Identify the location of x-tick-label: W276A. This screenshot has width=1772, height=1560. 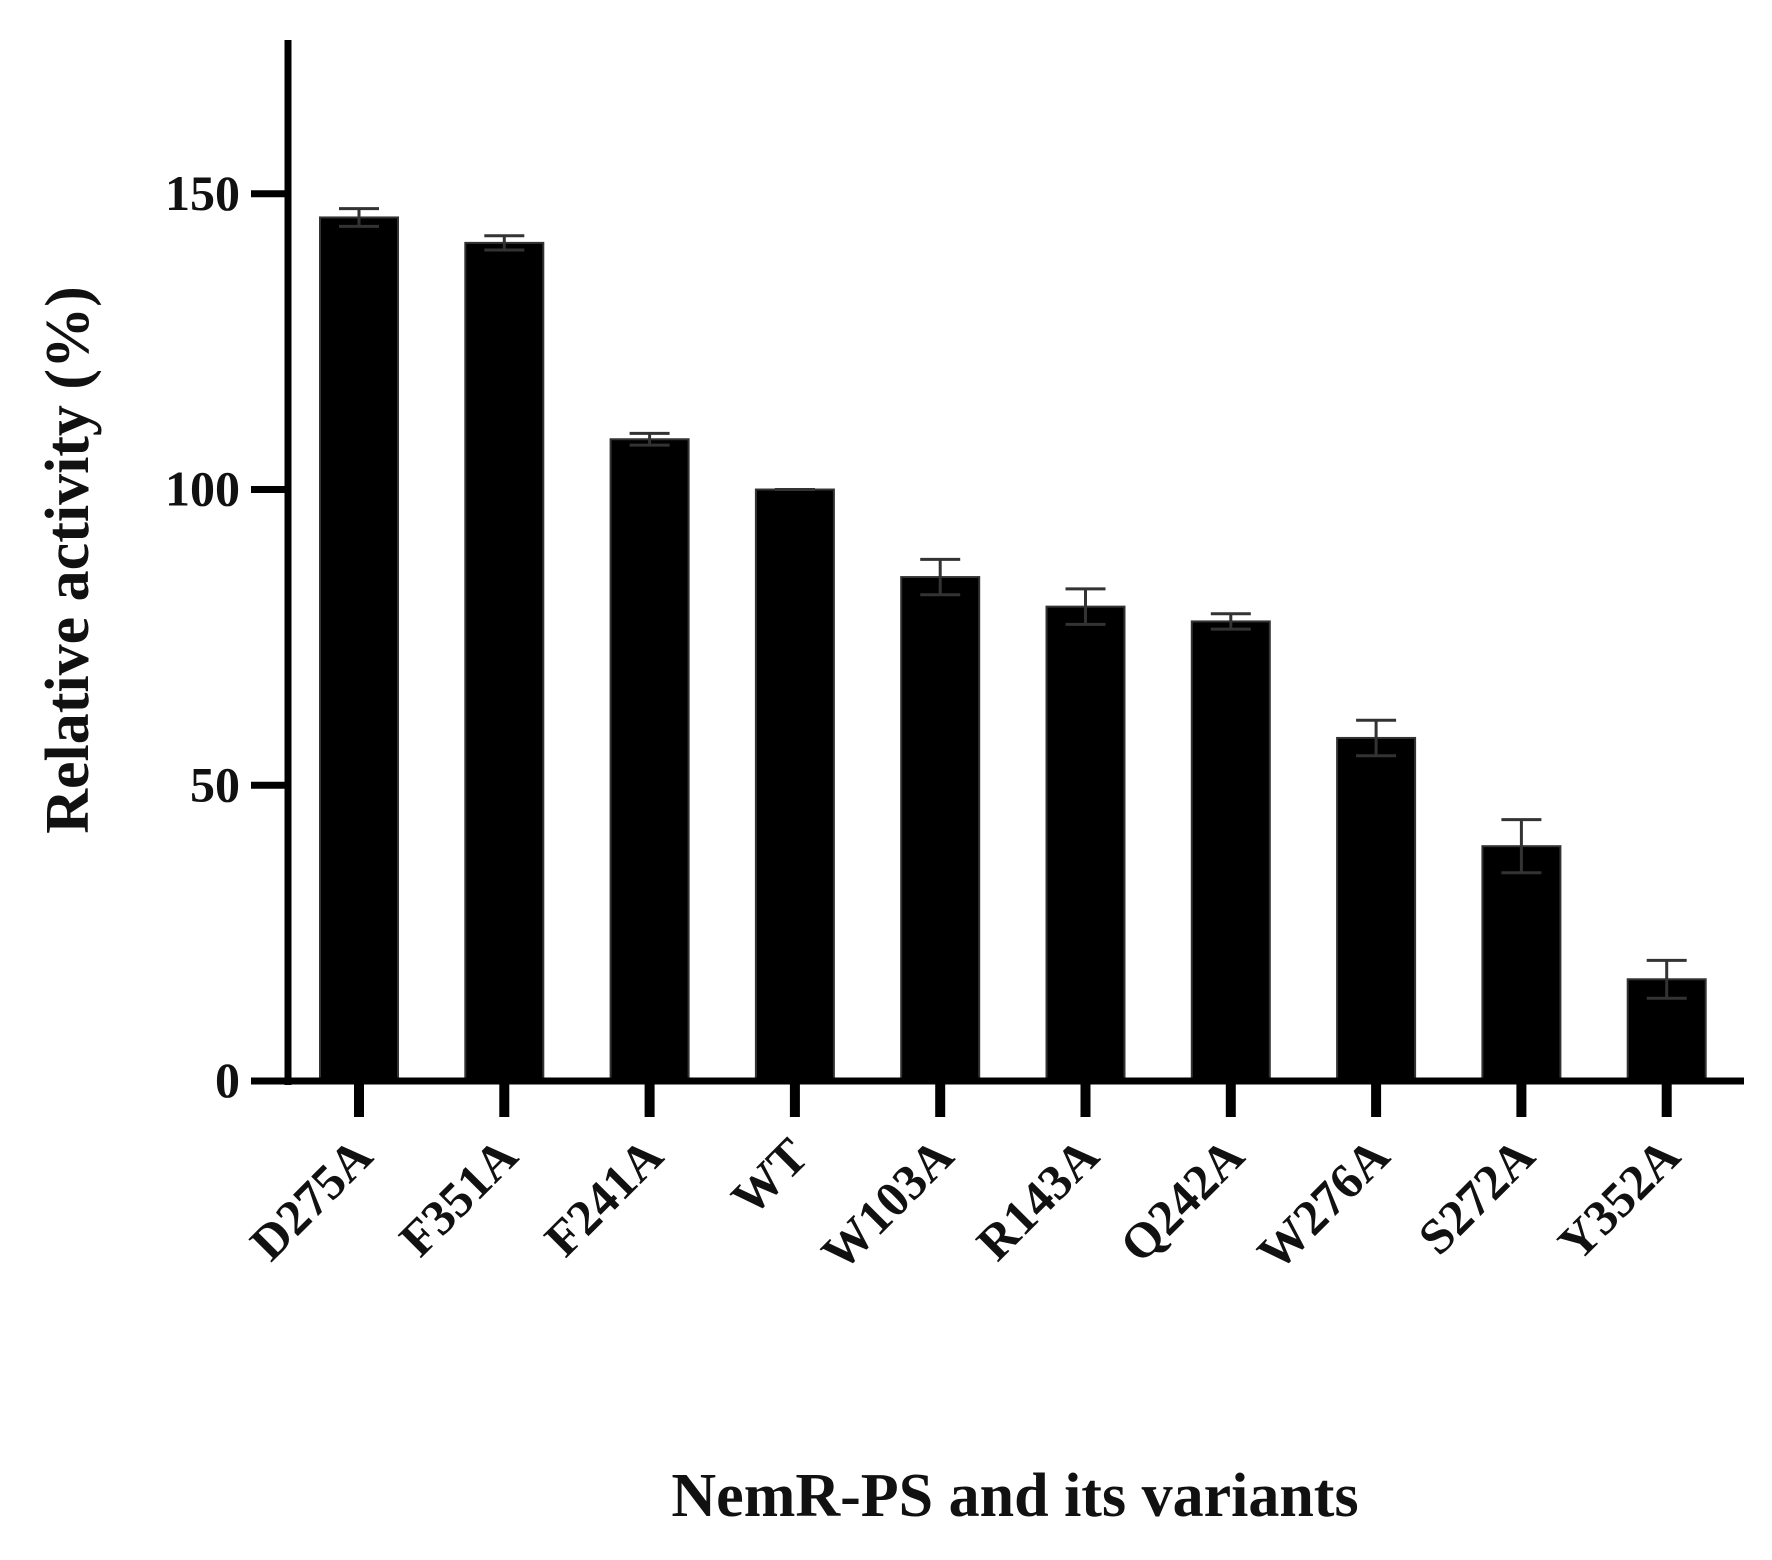
(1323, 1204).